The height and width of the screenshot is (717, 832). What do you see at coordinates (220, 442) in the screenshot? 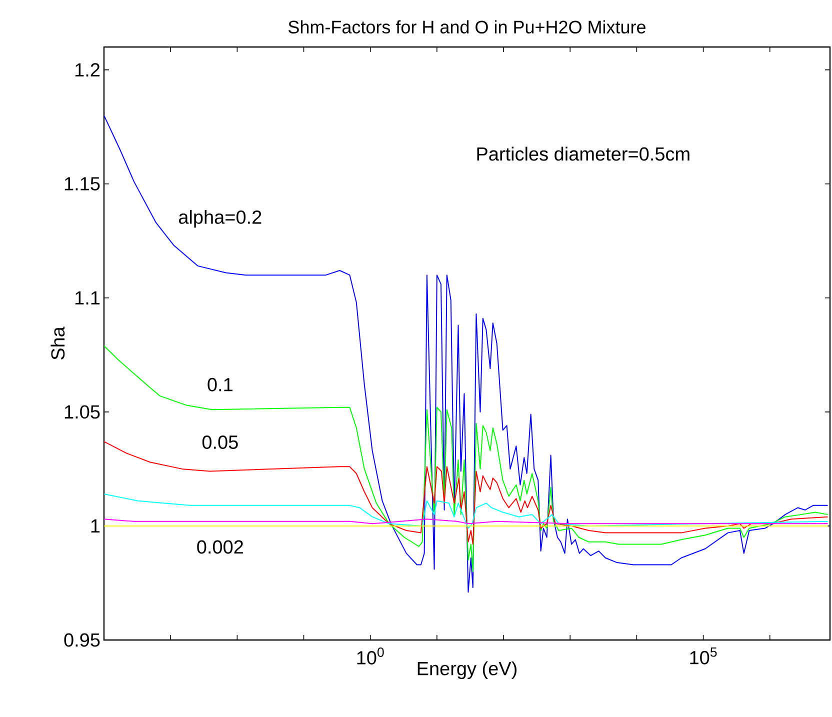
I see `series-label: 0.05` at bounding box center [220, 442].